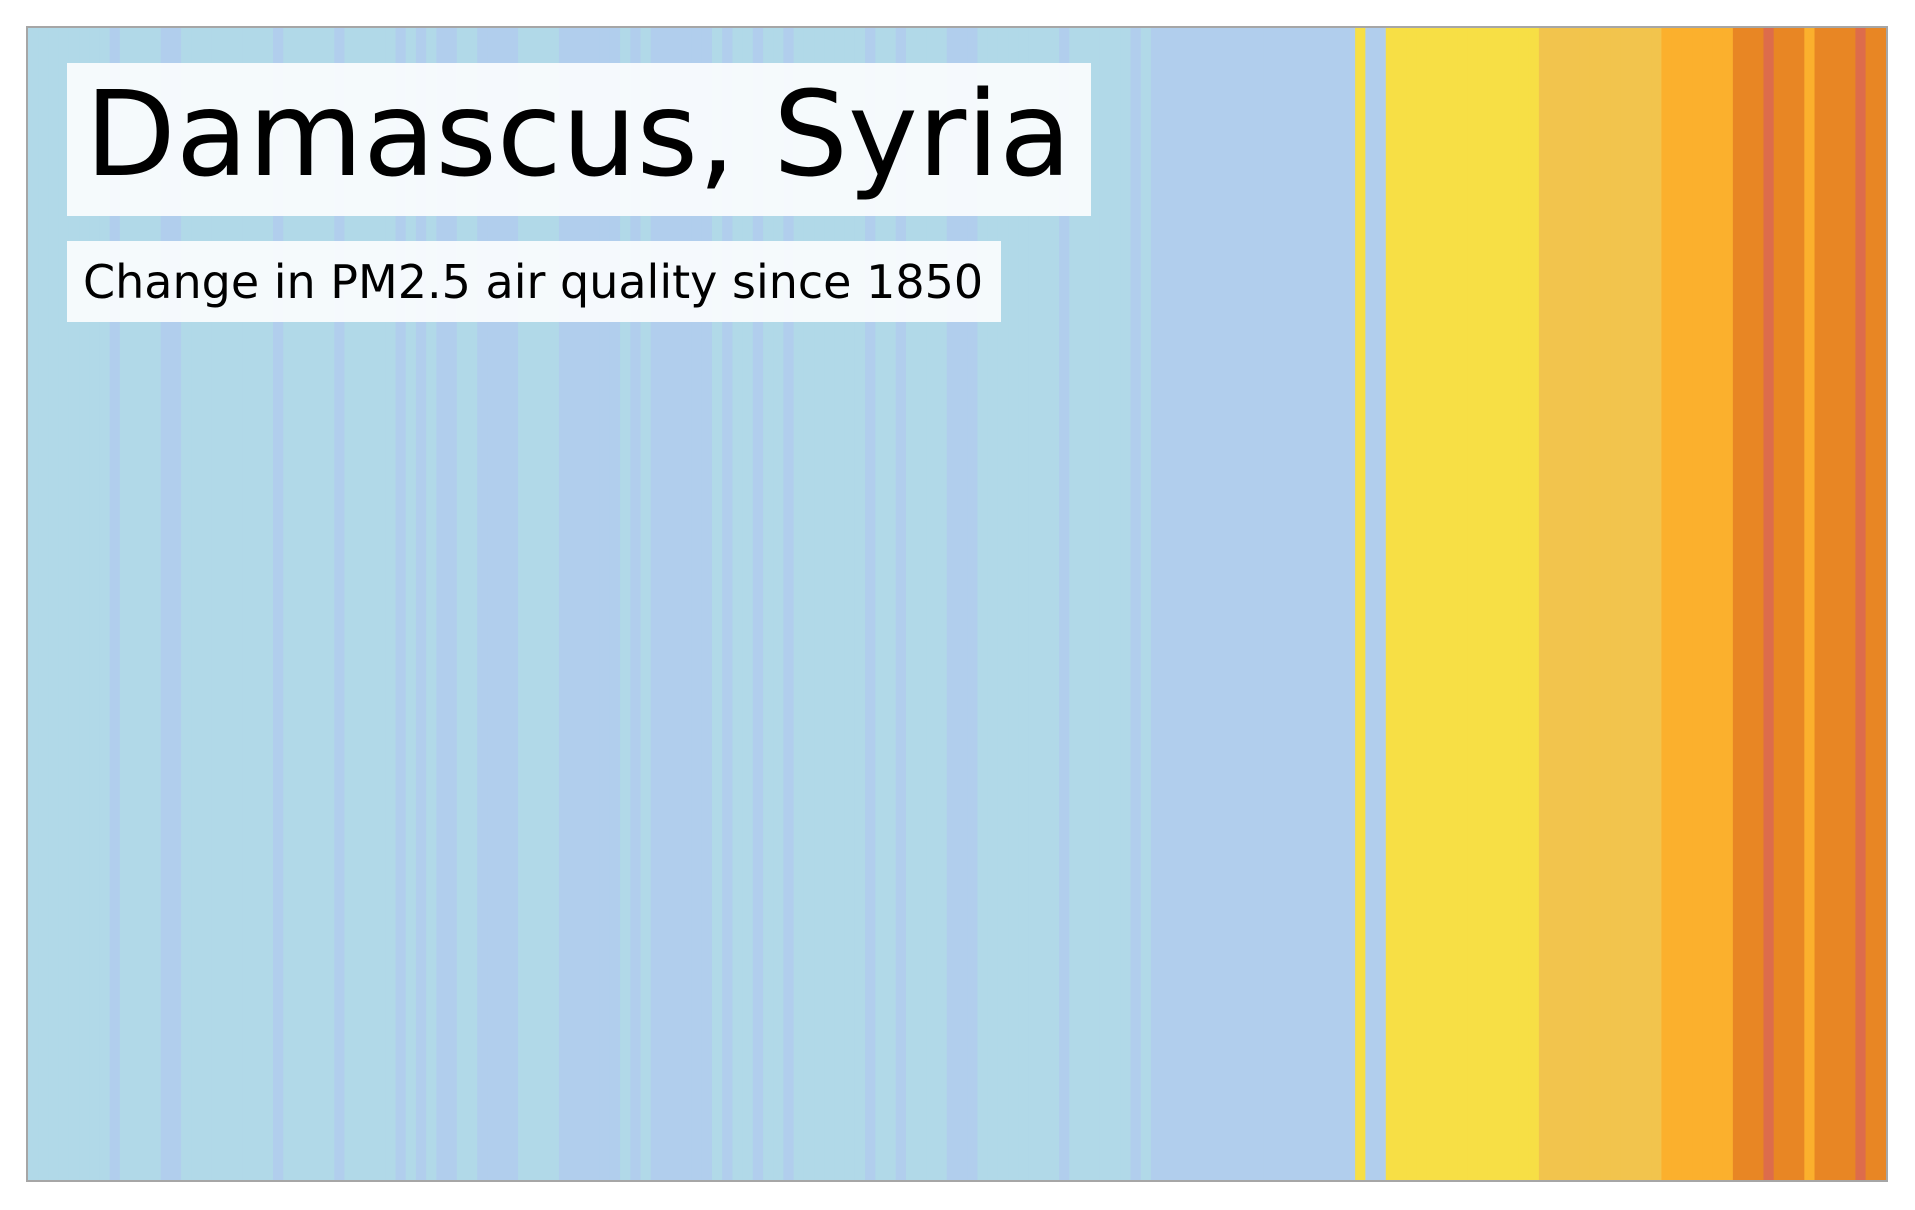 Image resolution: width=1915 pixels, height=1210 pixels. Describe the element at coordinates (1411, 604) in the screenshot. I see `stripe-1985` at that location.